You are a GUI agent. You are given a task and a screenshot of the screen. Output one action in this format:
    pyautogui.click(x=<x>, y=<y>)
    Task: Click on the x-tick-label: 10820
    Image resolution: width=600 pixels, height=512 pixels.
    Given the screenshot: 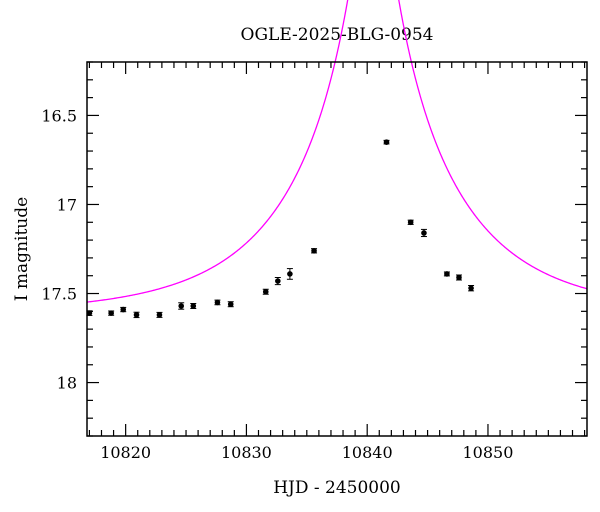 What is the action you would take?
    pyautogui.click(x=125, y=452)
    